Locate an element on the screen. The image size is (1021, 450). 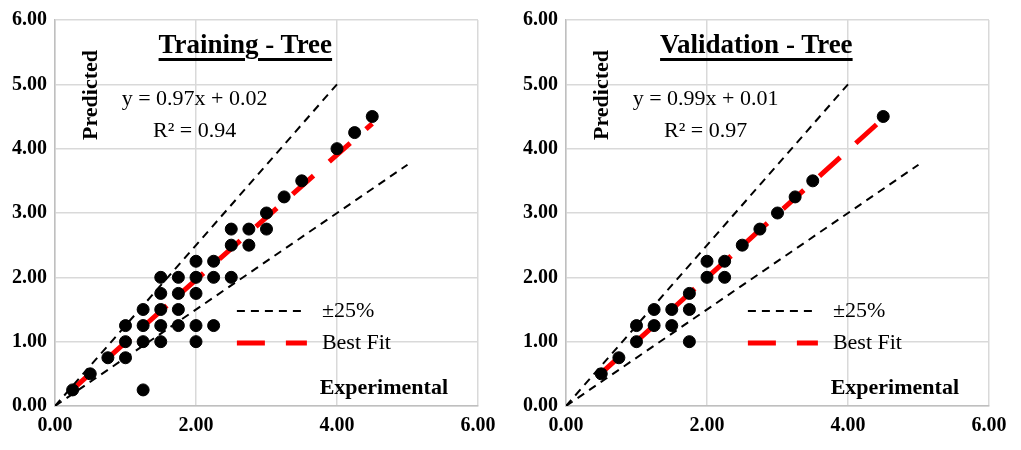
chart-title: Validation - Tree is located at coordinates (756, 44).